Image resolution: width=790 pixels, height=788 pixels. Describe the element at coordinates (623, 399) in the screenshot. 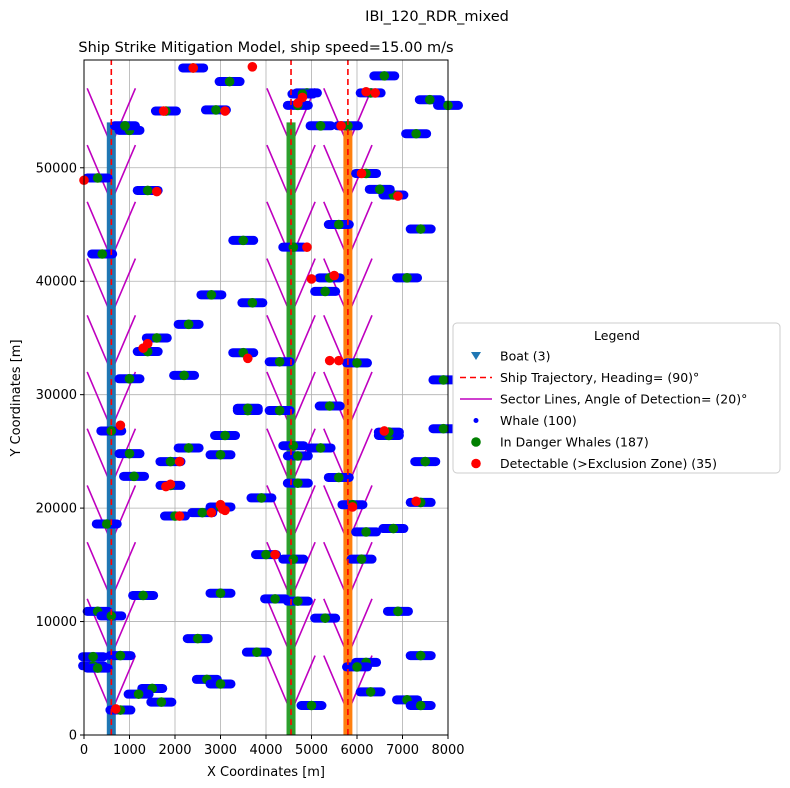

I see `legend-label: Sector Lines, Angle of Detection= (20)°` at that location.